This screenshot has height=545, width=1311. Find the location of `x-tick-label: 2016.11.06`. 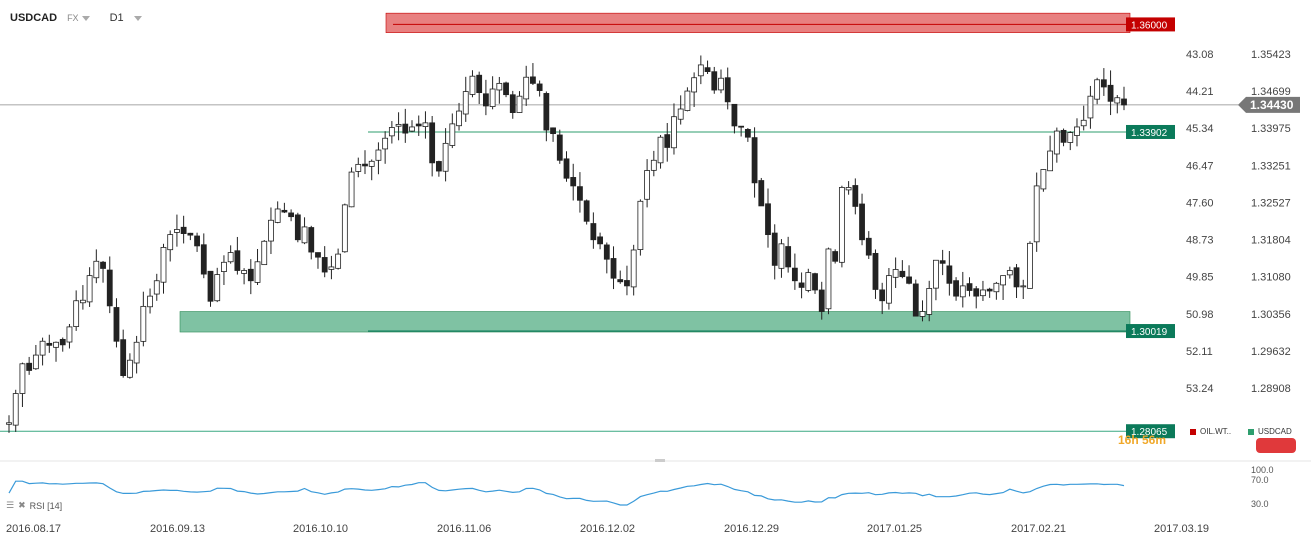

x-tick-label: 2016.11.06 is located at coordinates (464, 529).